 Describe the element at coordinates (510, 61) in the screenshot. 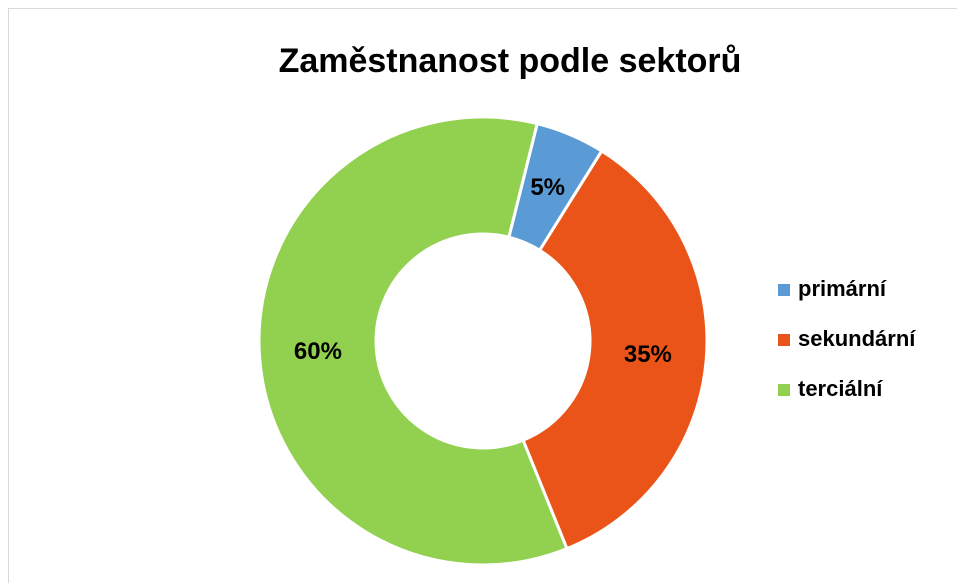

I see `chart-title: Zaměstnanost podle sektorů` at that location.